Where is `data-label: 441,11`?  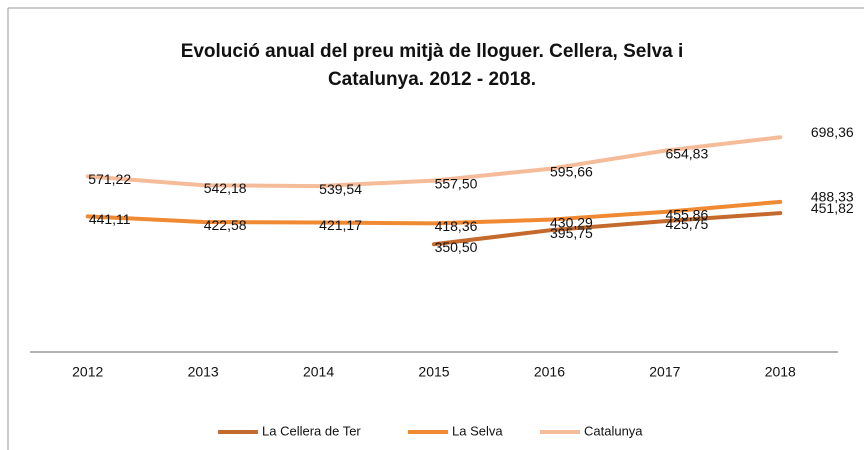
data-label: 441,11 is located at coordinates (110, 219).